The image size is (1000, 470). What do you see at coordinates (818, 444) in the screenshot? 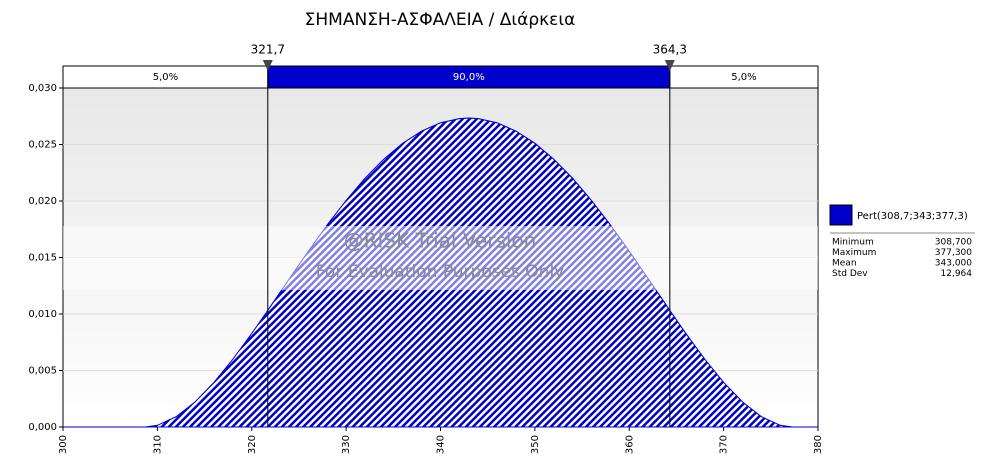
I see `x-tick-label: 380` at bounding box center [818, 444].